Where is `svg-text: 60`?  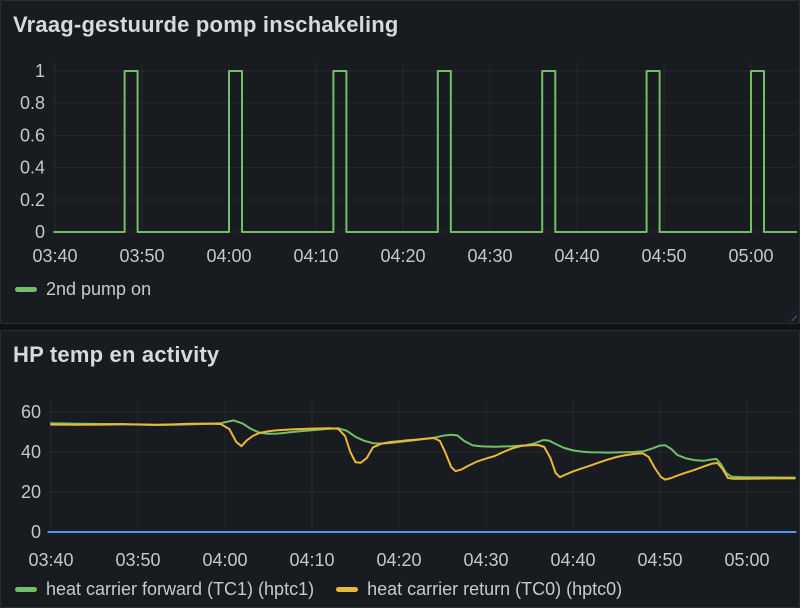
svg-text: 60 is located at coordinates (31, 412).